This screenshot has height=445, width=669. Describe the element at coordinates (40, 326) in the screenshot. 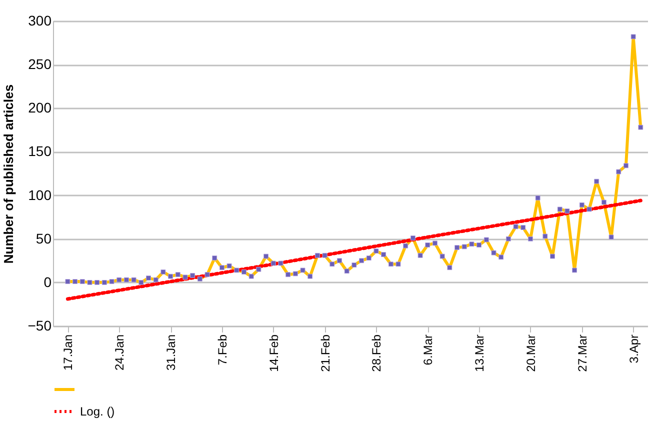

I see `y-tick-label: −50` at that location.